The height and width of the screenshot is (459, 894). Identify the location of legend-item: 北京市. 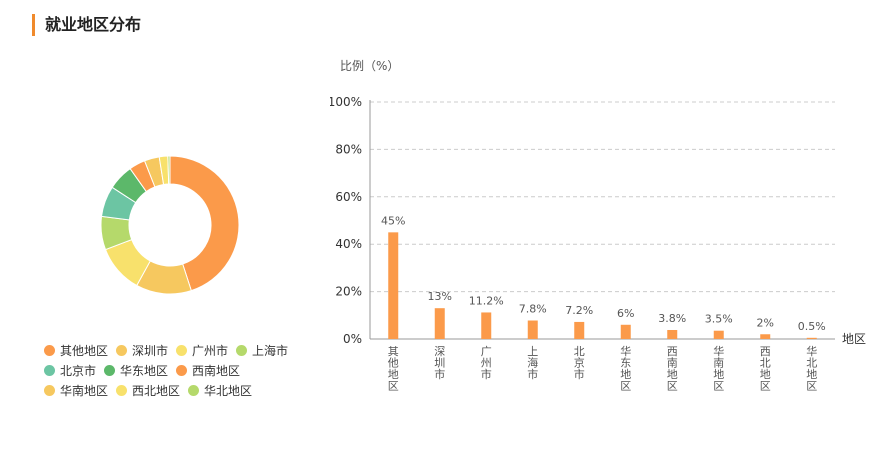
(70, 370).